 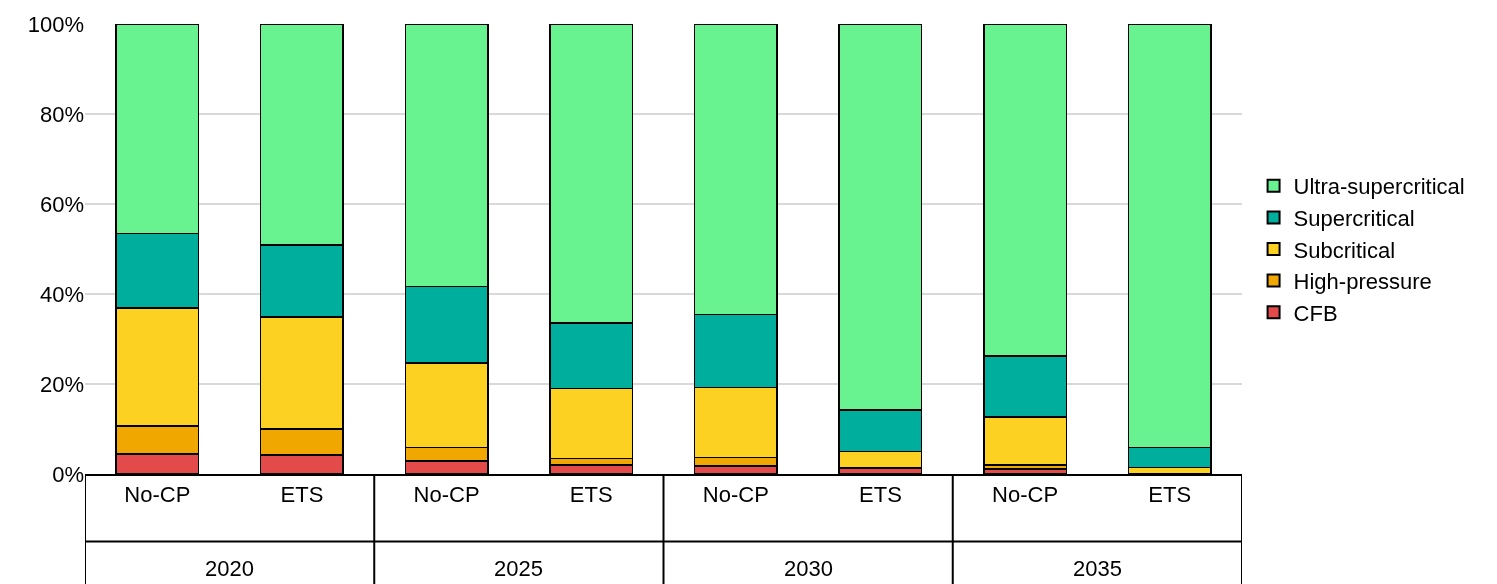 What do you see at coordinates (1379, 187) in the screenshot?
I see `legend-label: Ultra-supercritical` at bounding box center [1379, 187].